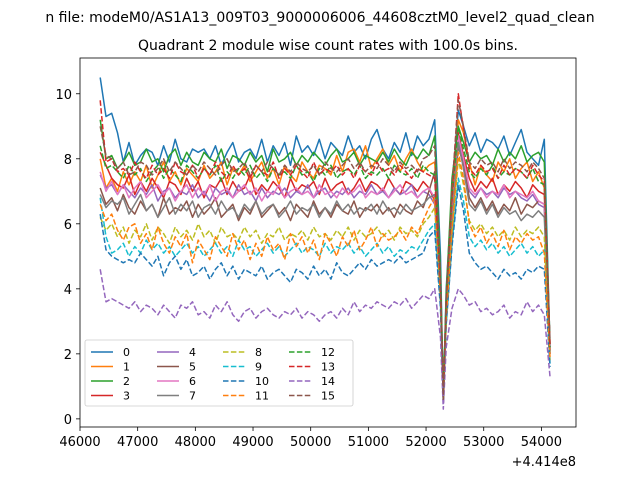  I want to click on legend-label-1: 1, so click(126, 367).